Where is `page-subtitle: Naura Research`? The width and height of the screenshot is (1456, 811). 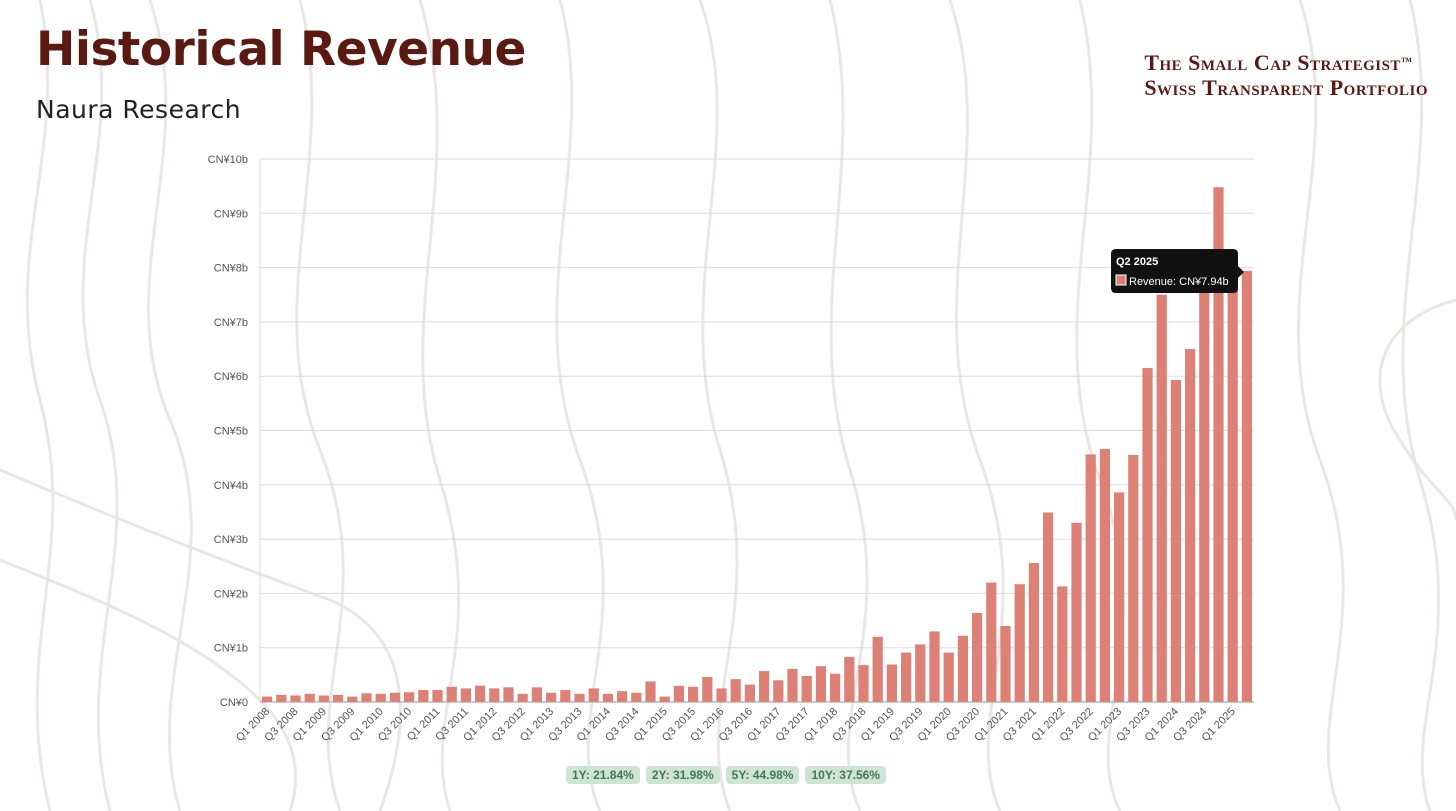
page-subtitle: Naura Research is located at coordinates (139, 109).